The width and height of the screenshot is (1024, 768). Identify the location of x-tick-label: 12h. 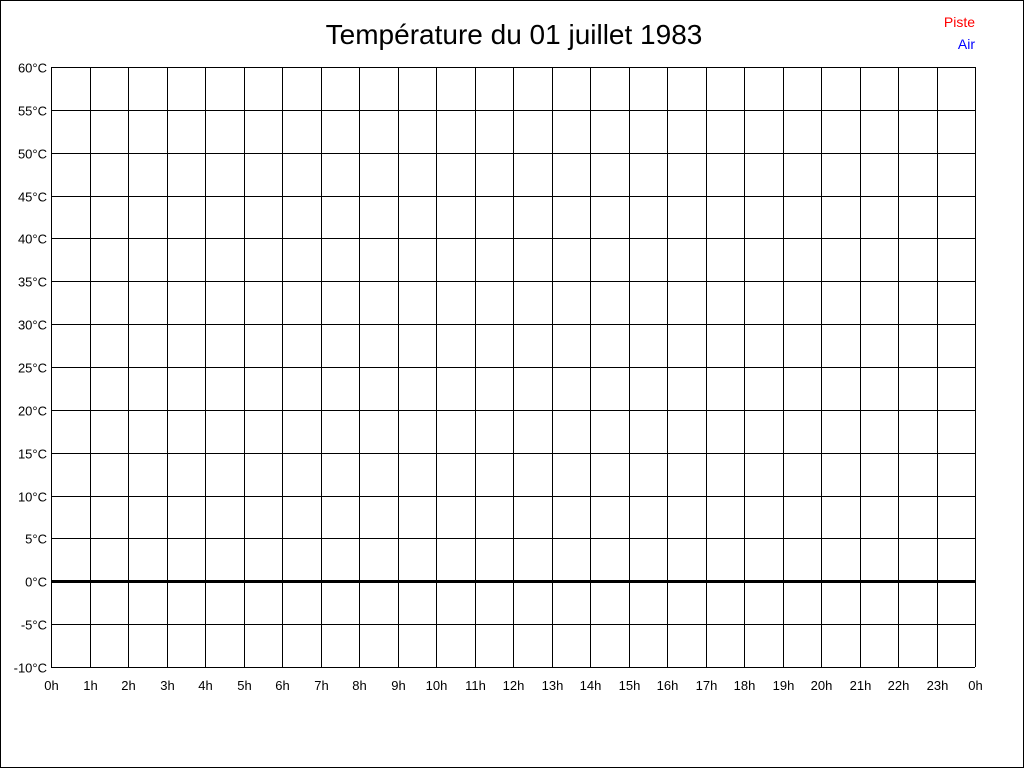
(514, 685).